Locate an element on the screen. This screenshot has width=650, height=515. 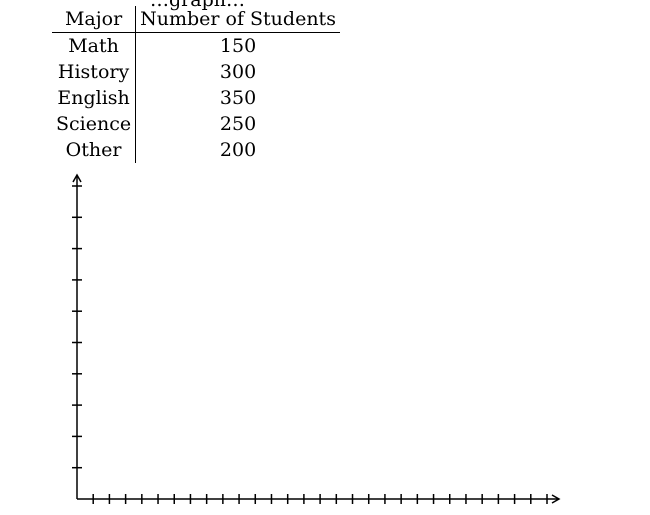
y-axis is located at coordinates (77, 336).